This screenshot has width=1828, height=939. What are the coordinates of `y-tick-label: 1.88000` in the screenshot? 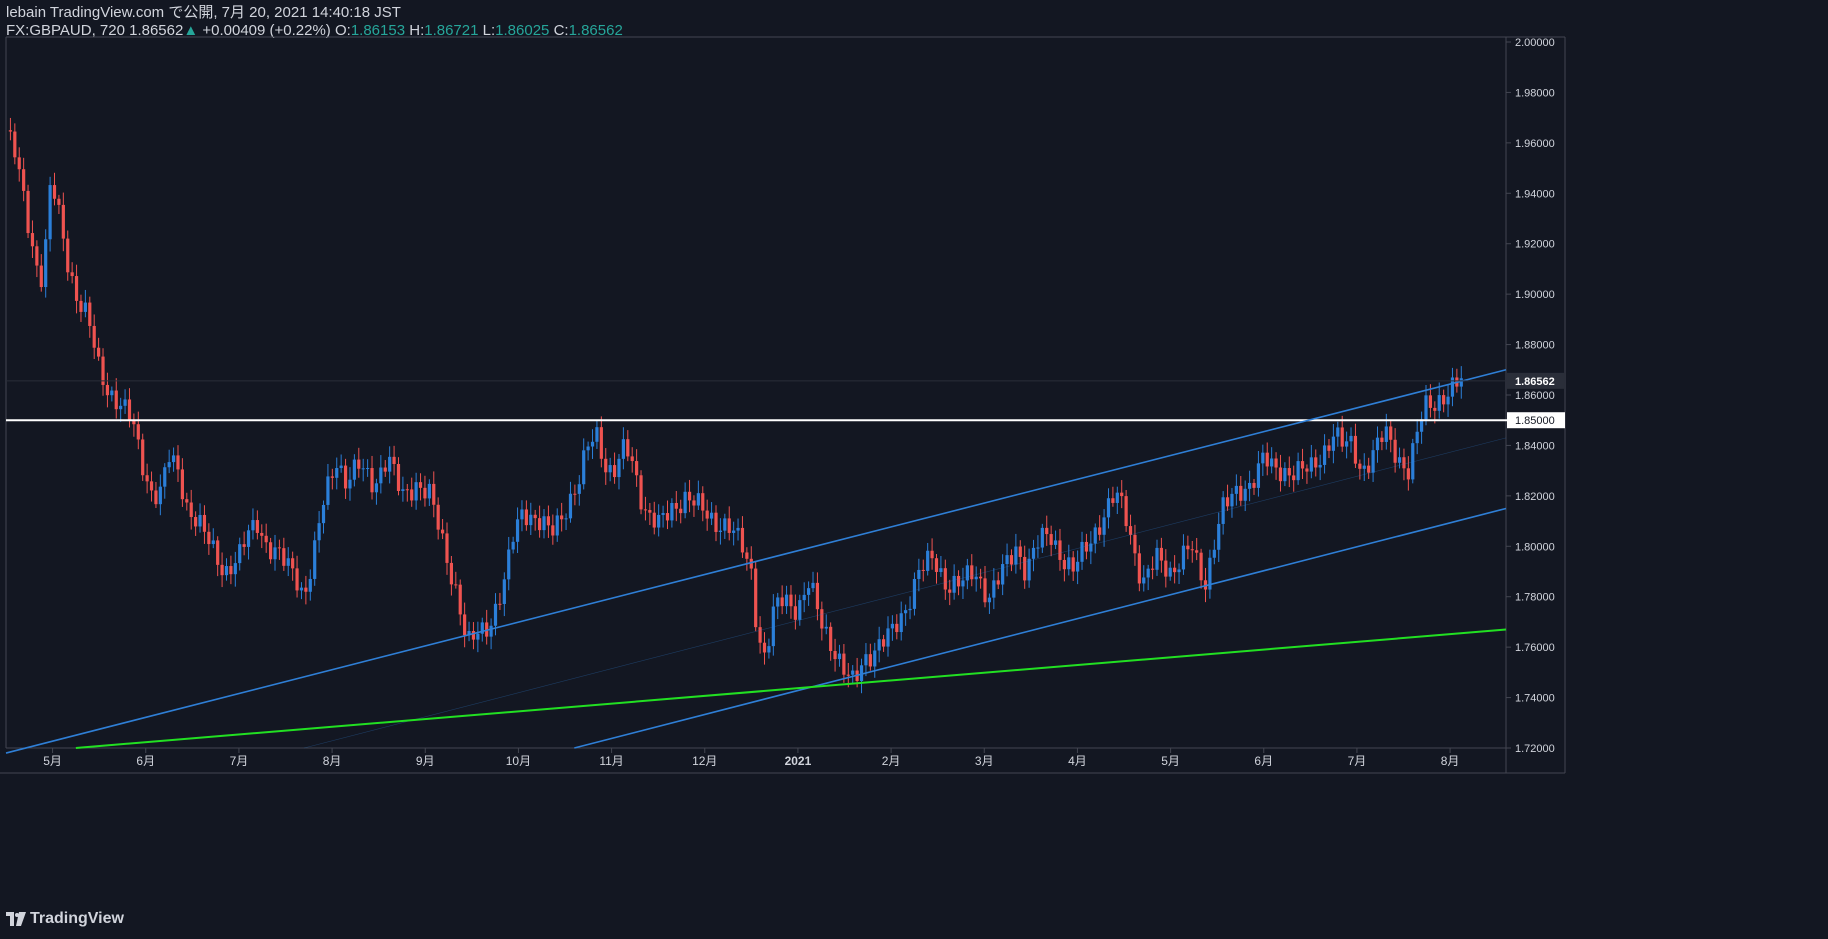 It's located at (1535, 346).